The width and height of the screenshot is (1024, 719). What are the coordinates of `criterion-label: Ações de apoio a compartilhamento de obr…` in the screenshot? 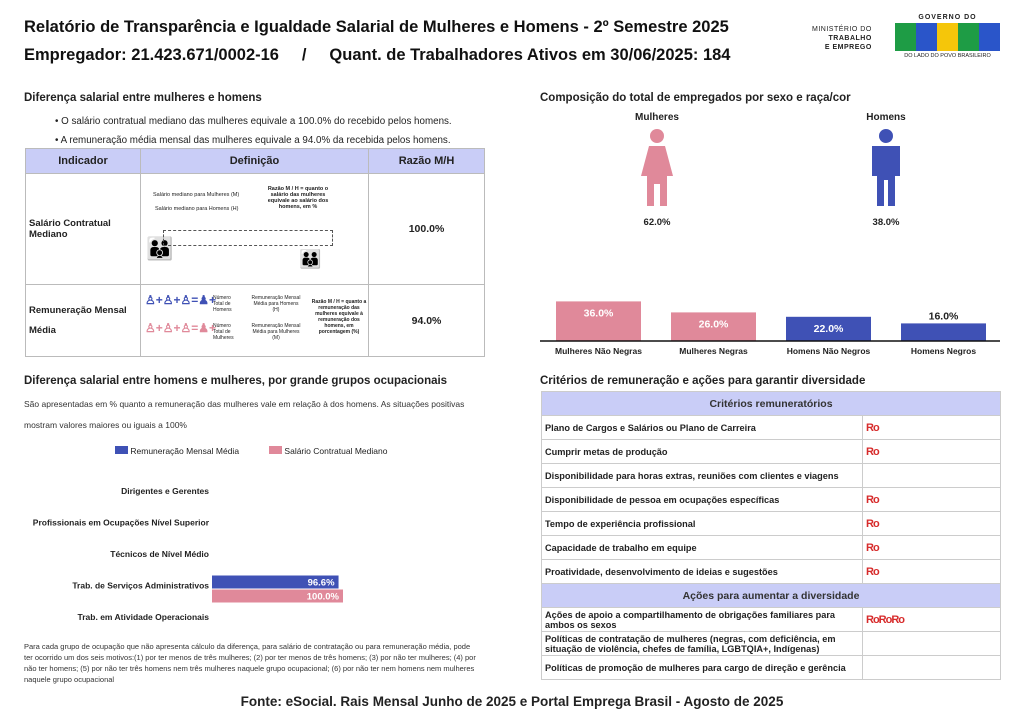 It's located at (702, 619).